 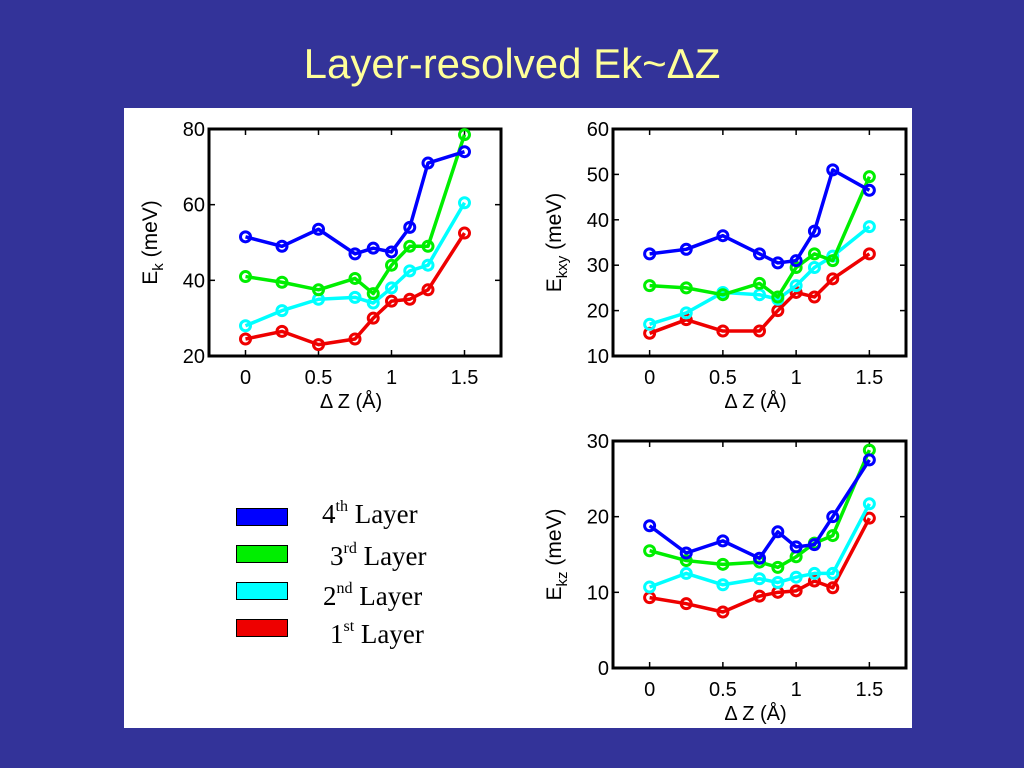 I want to click on y-tick-label: 30, so click(x=598, y=442).